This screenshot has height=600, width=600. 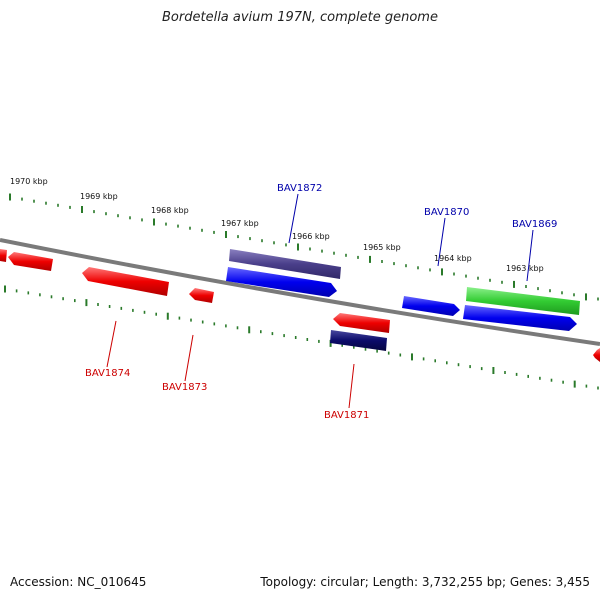 What do you see at coordinates (125, 281) in the screenshot?
I see `gene-bav1874-arrow` at bounding box center [125, 281].